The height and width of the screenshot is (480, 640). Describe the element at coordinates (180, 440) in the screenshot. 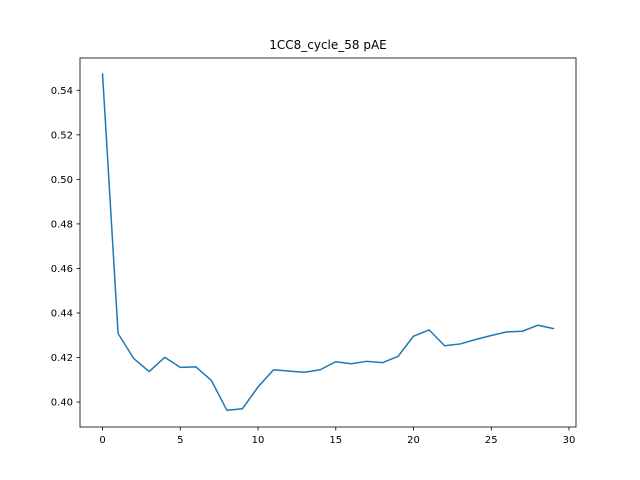

I see `x-tick-label: 5` at that location.